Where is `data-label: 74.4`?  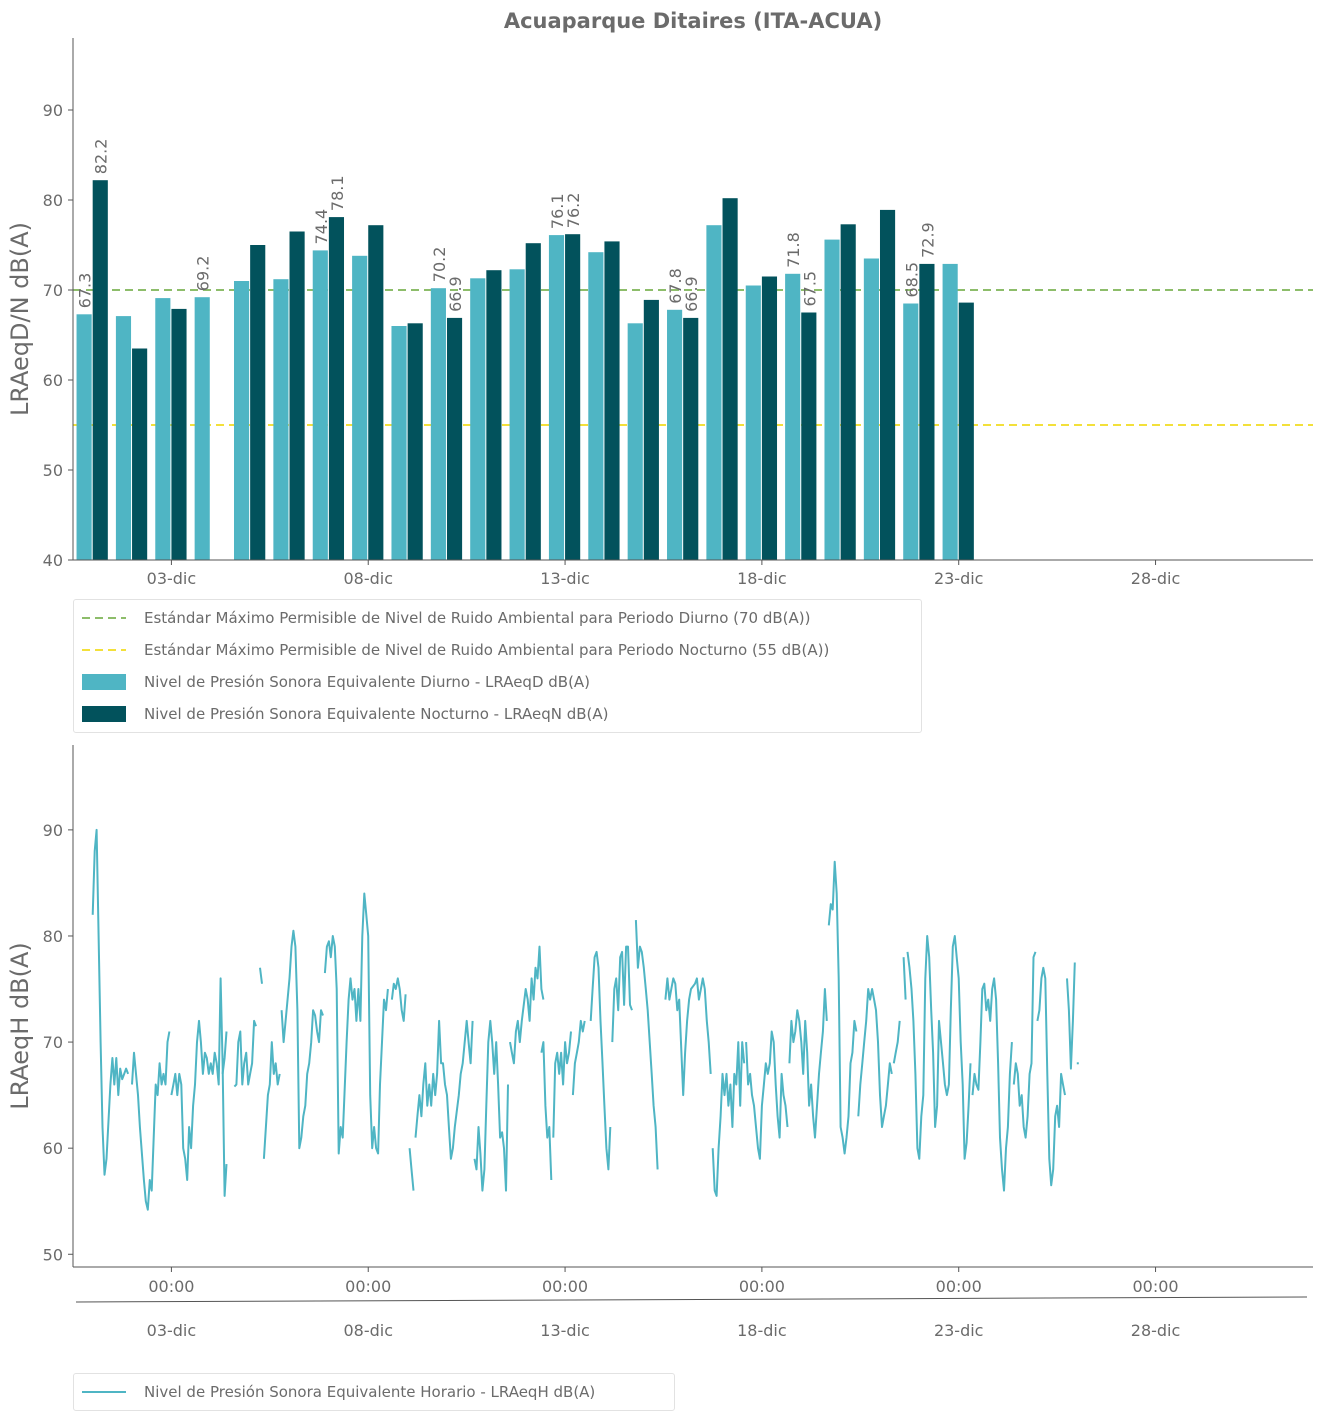 data-label: 74.4 is located at coordinates (321, 227).